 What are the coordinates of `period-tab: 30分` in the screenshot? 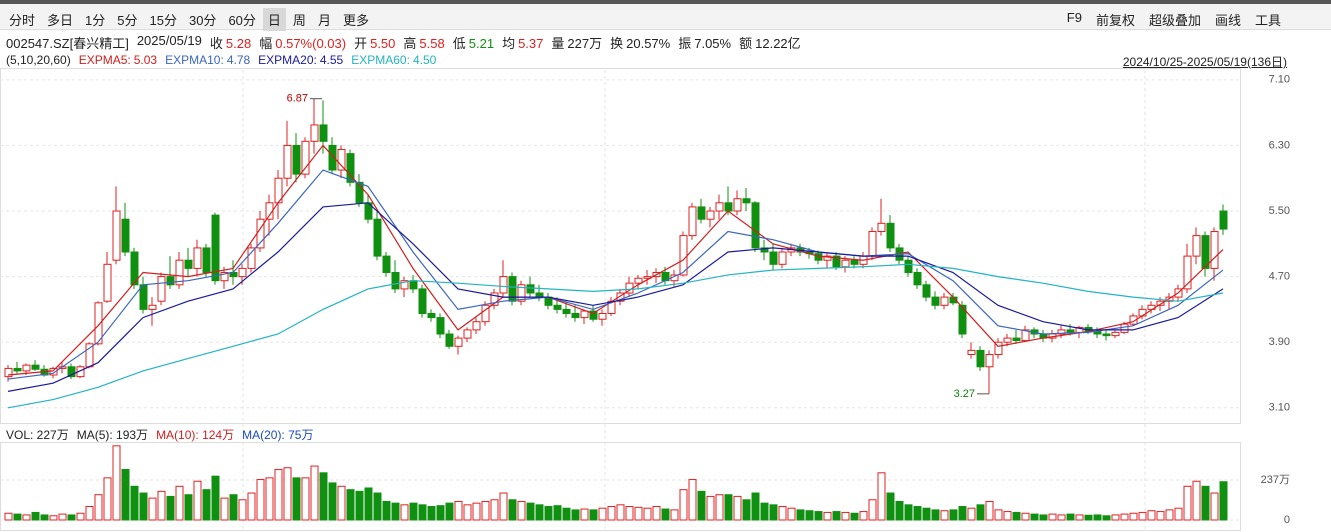 It's located at (202, 20).